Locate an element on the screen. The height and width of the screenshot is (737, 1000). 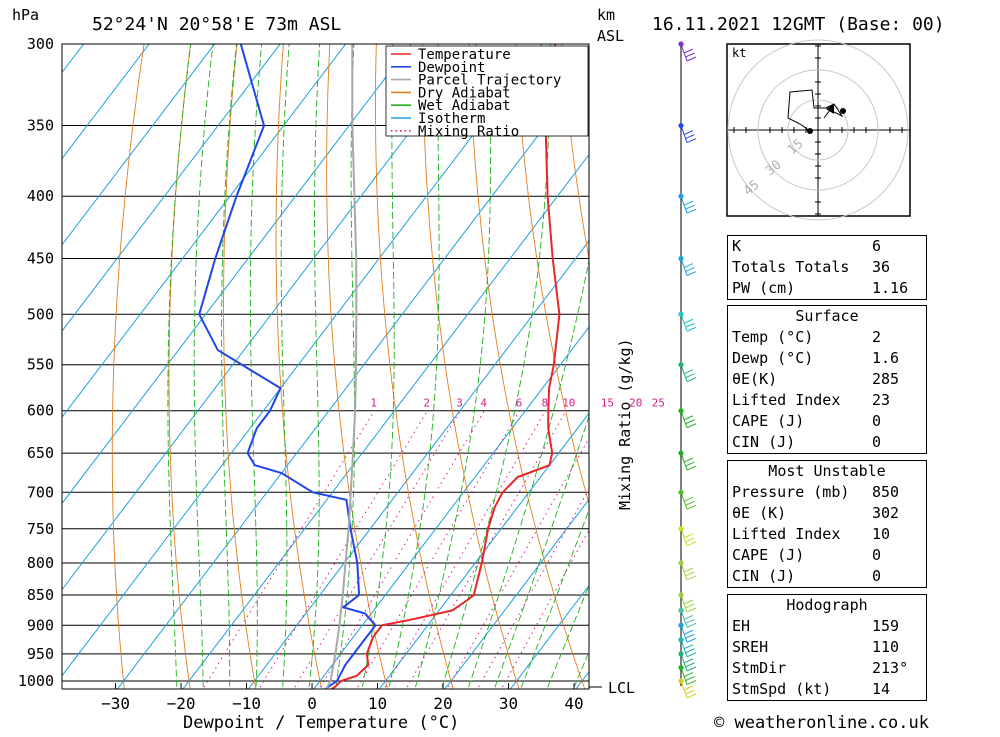
hodograph-row: Hodograph is located at coordinates (827, 606).